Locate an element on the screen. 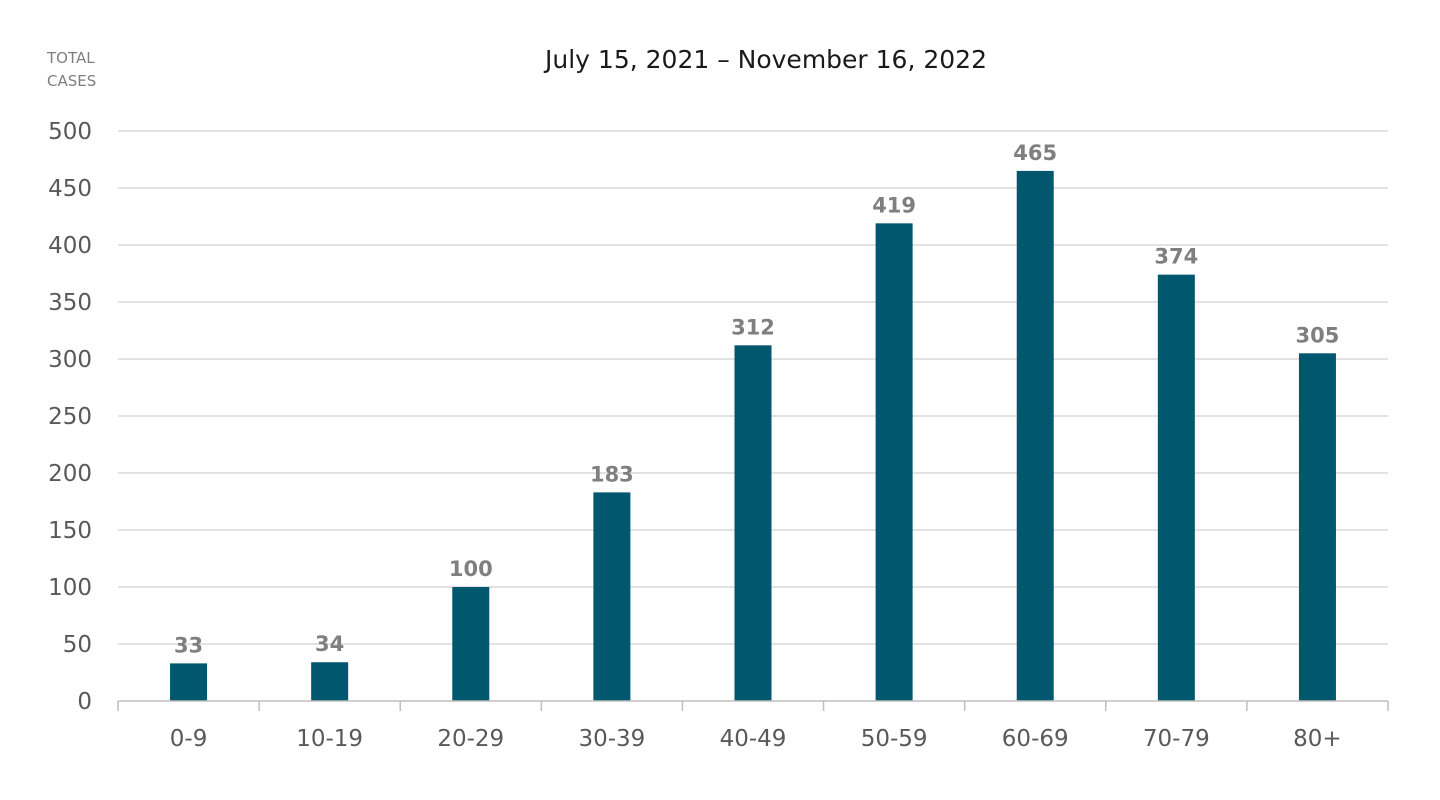 The width and height of the screenshot is (1440, 800). data-label-60-69: 465 is located at coordinates (1035, 153).